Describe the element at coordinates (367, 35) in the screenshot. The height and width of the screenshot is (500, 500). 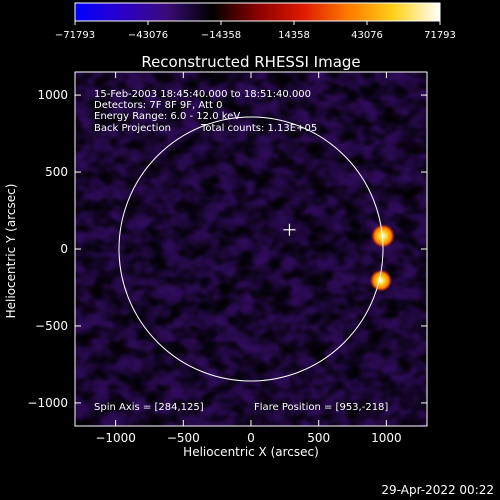
I see `colorbar-tick-label: 43076` at that location.